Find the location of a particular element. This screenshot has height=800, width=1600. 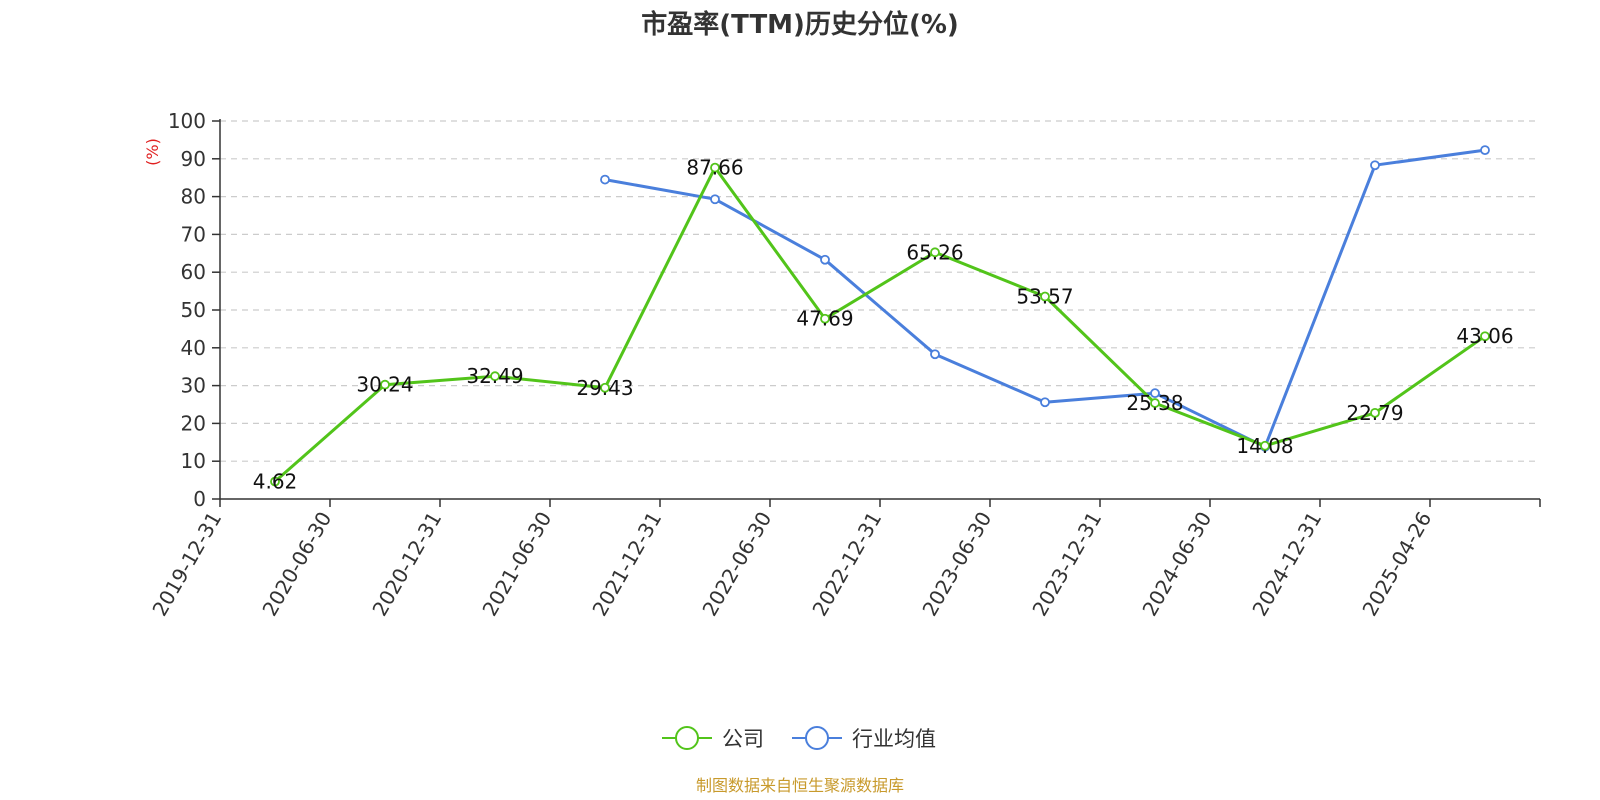

x-tick-label: 2025-04-26 is located at coordinates (1396, 564).